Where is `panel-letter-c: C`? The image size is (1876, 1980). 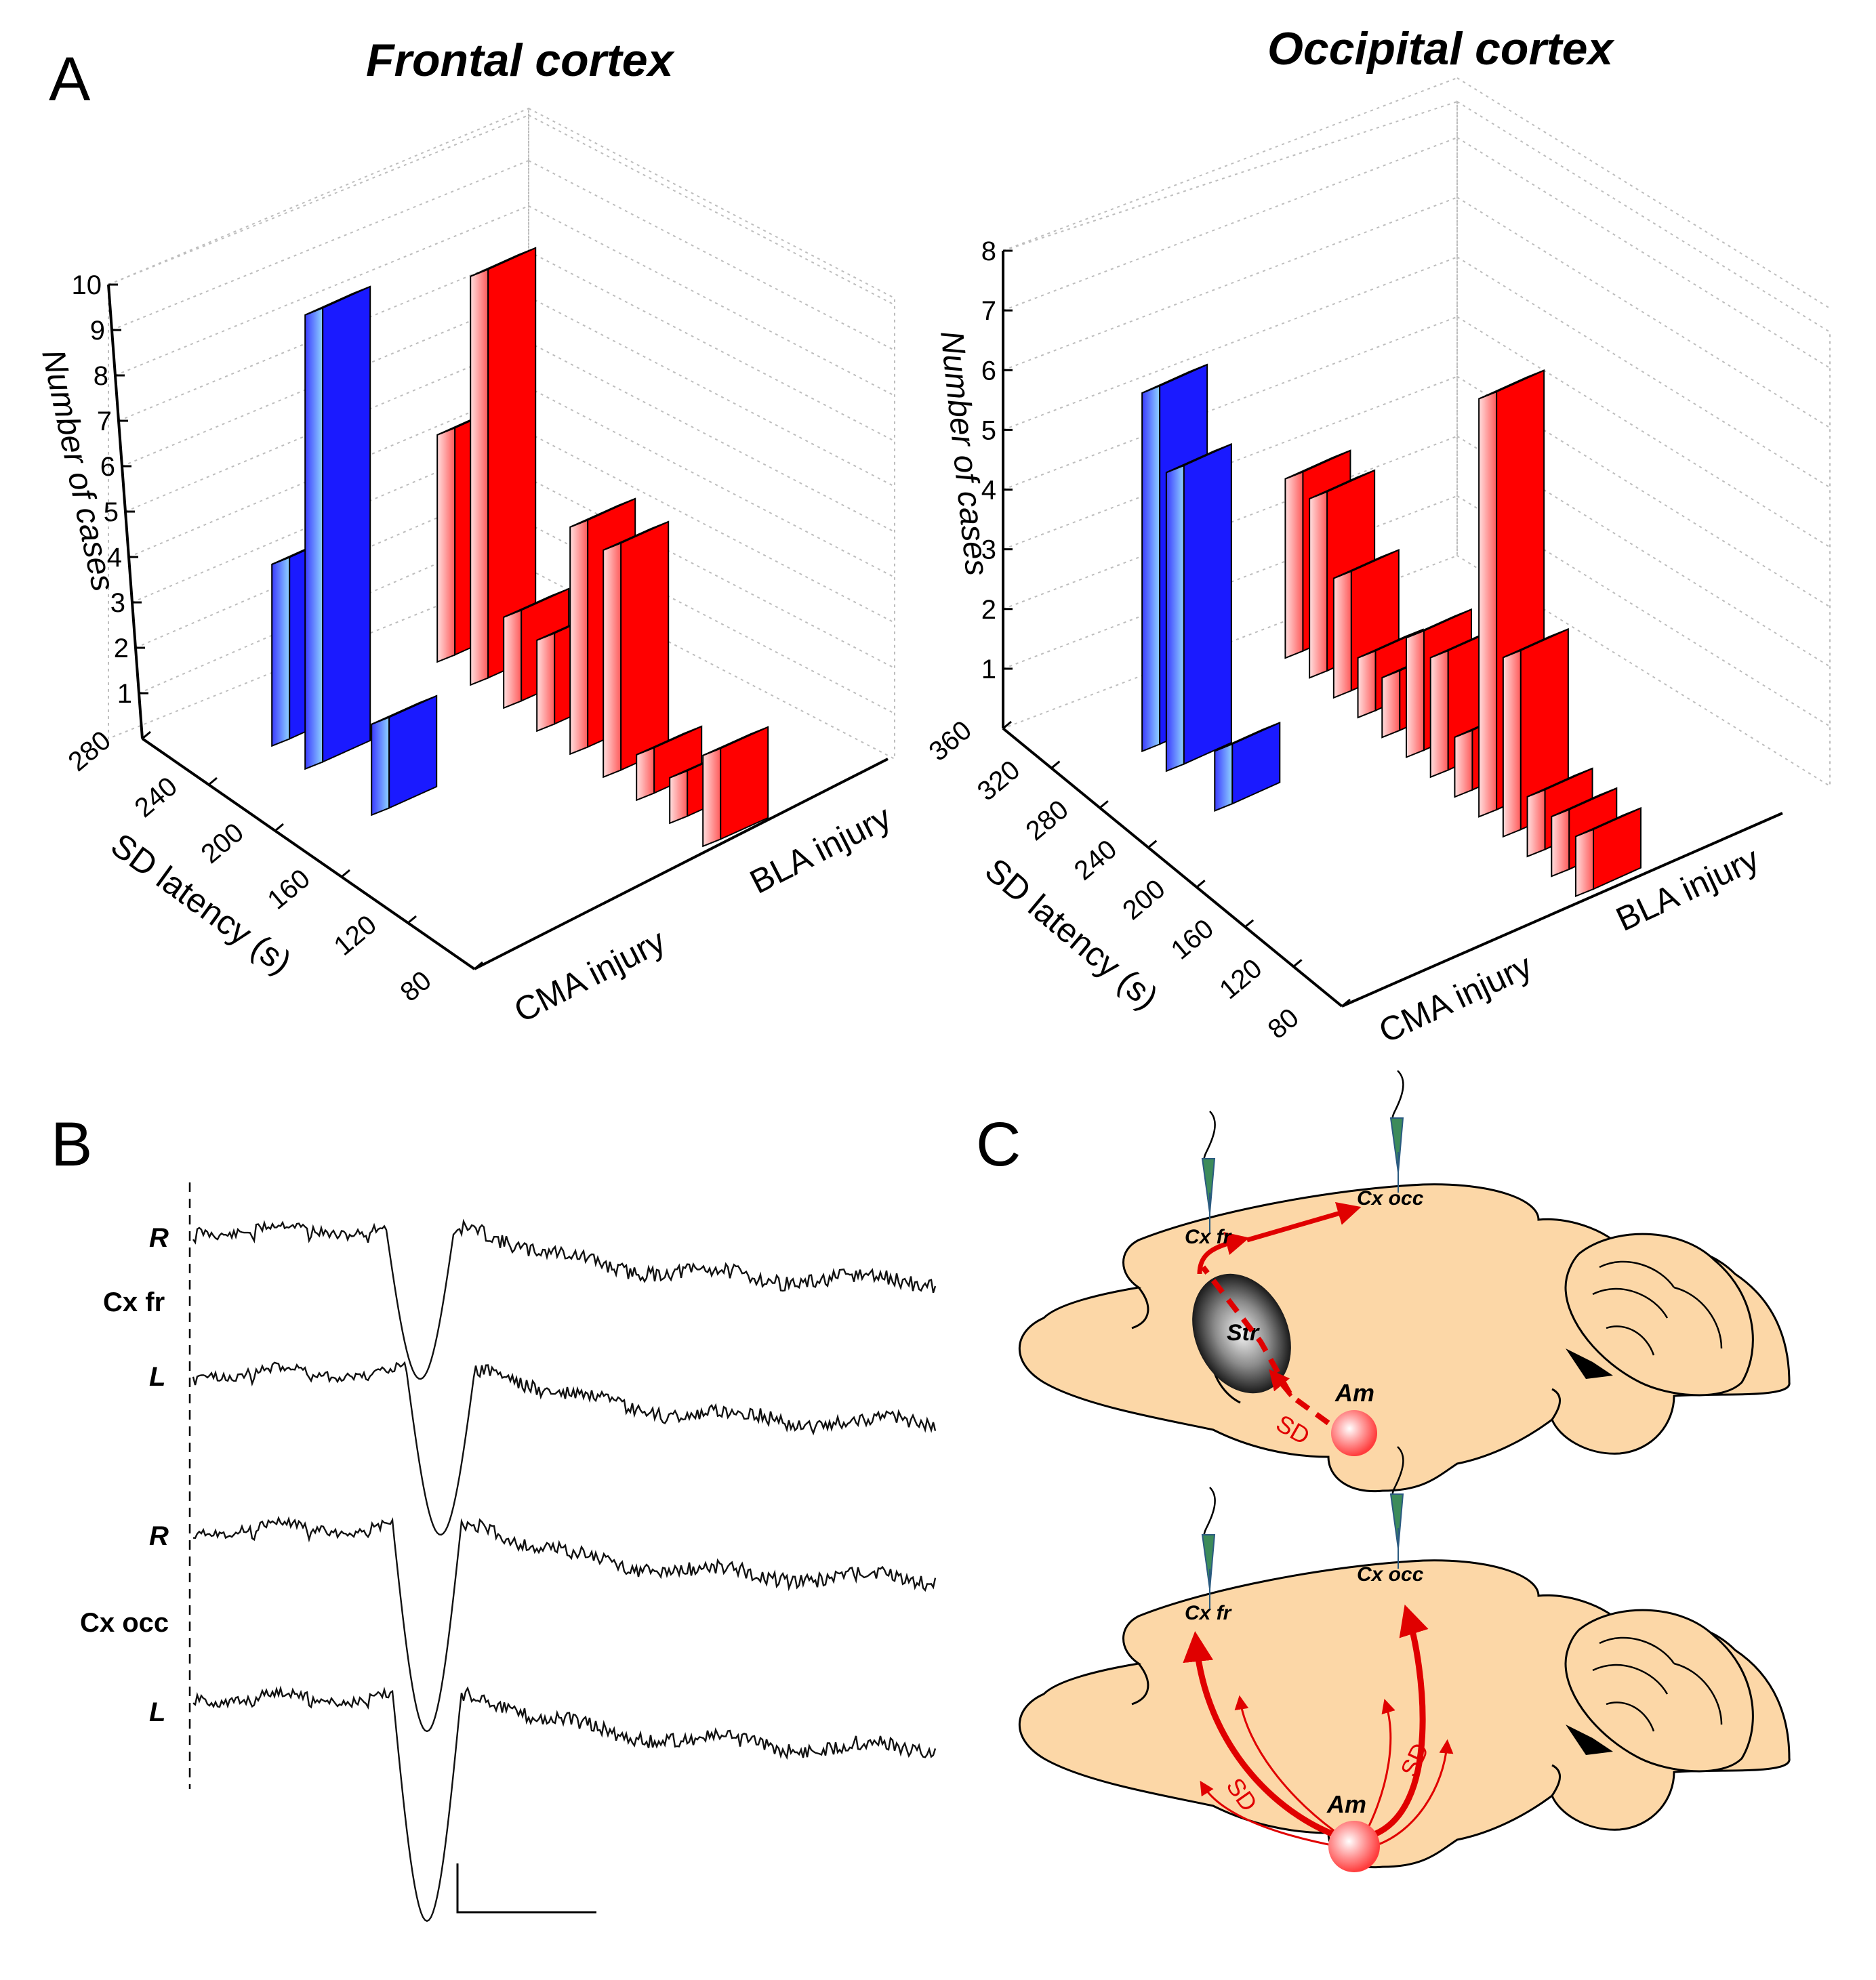
panel-letter-c: C is located at coordinates (998, 1144).